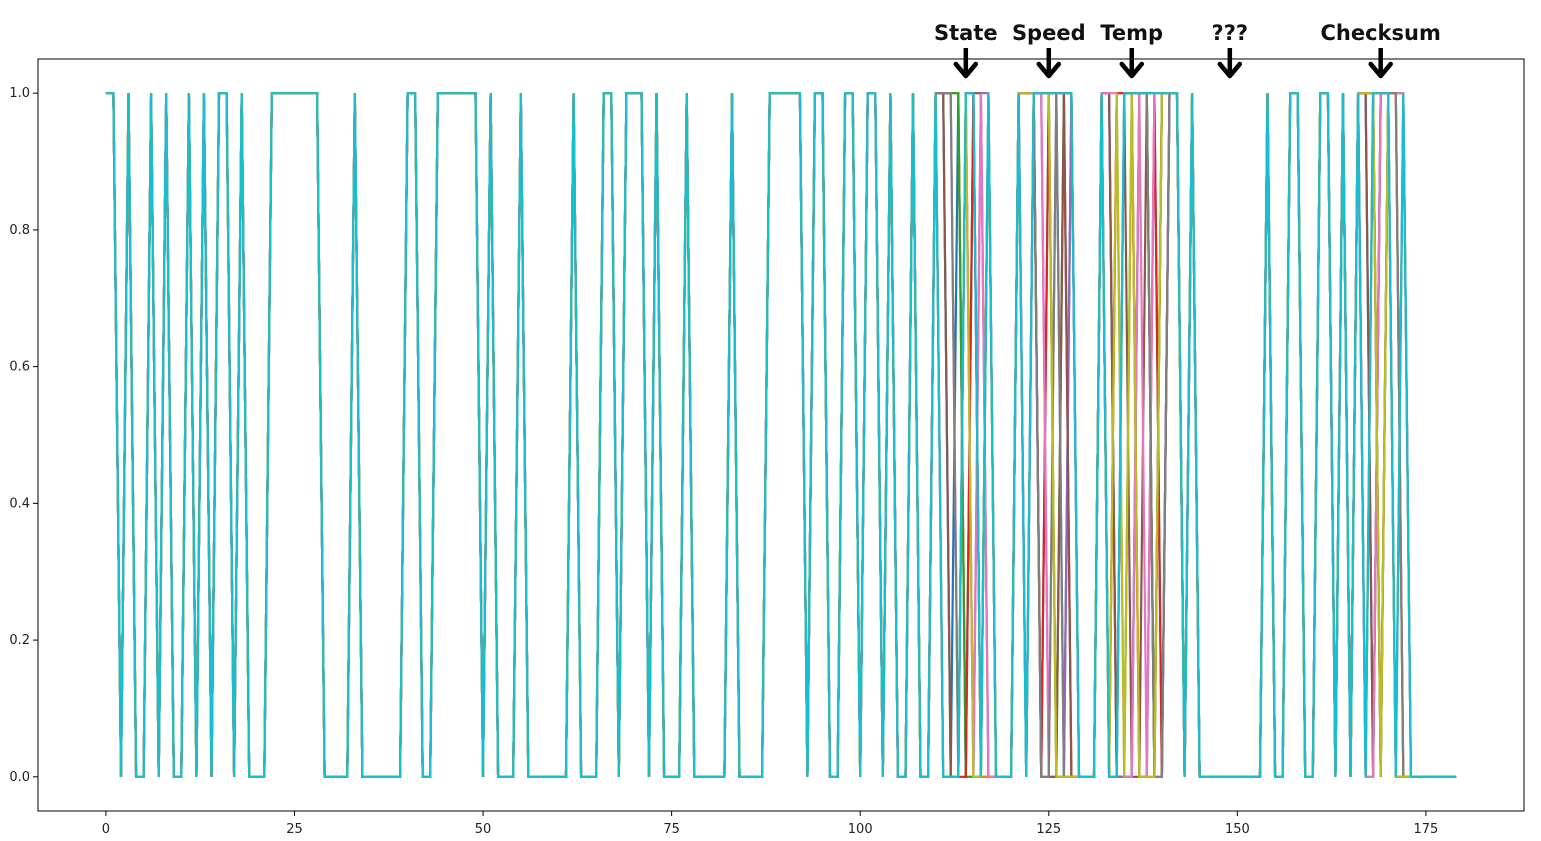 This screenshot has width=1541, height=841. Describe the element at coordinates (1049, 33) in the screenshot. I see `annotation-label: Speed` at that location.